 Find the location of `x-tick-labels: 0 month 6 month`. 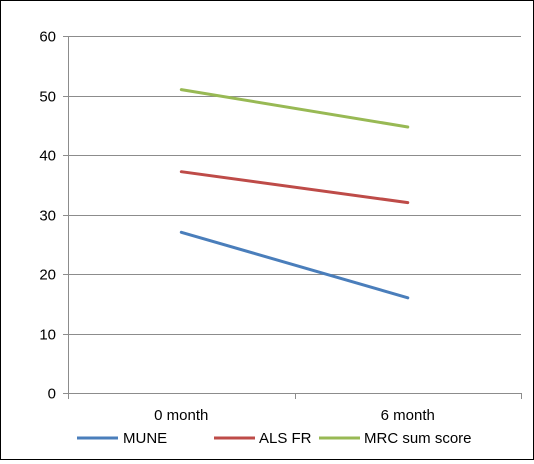

x-tick-labels: 0 month 6 month is located at coordinates (294, 415).